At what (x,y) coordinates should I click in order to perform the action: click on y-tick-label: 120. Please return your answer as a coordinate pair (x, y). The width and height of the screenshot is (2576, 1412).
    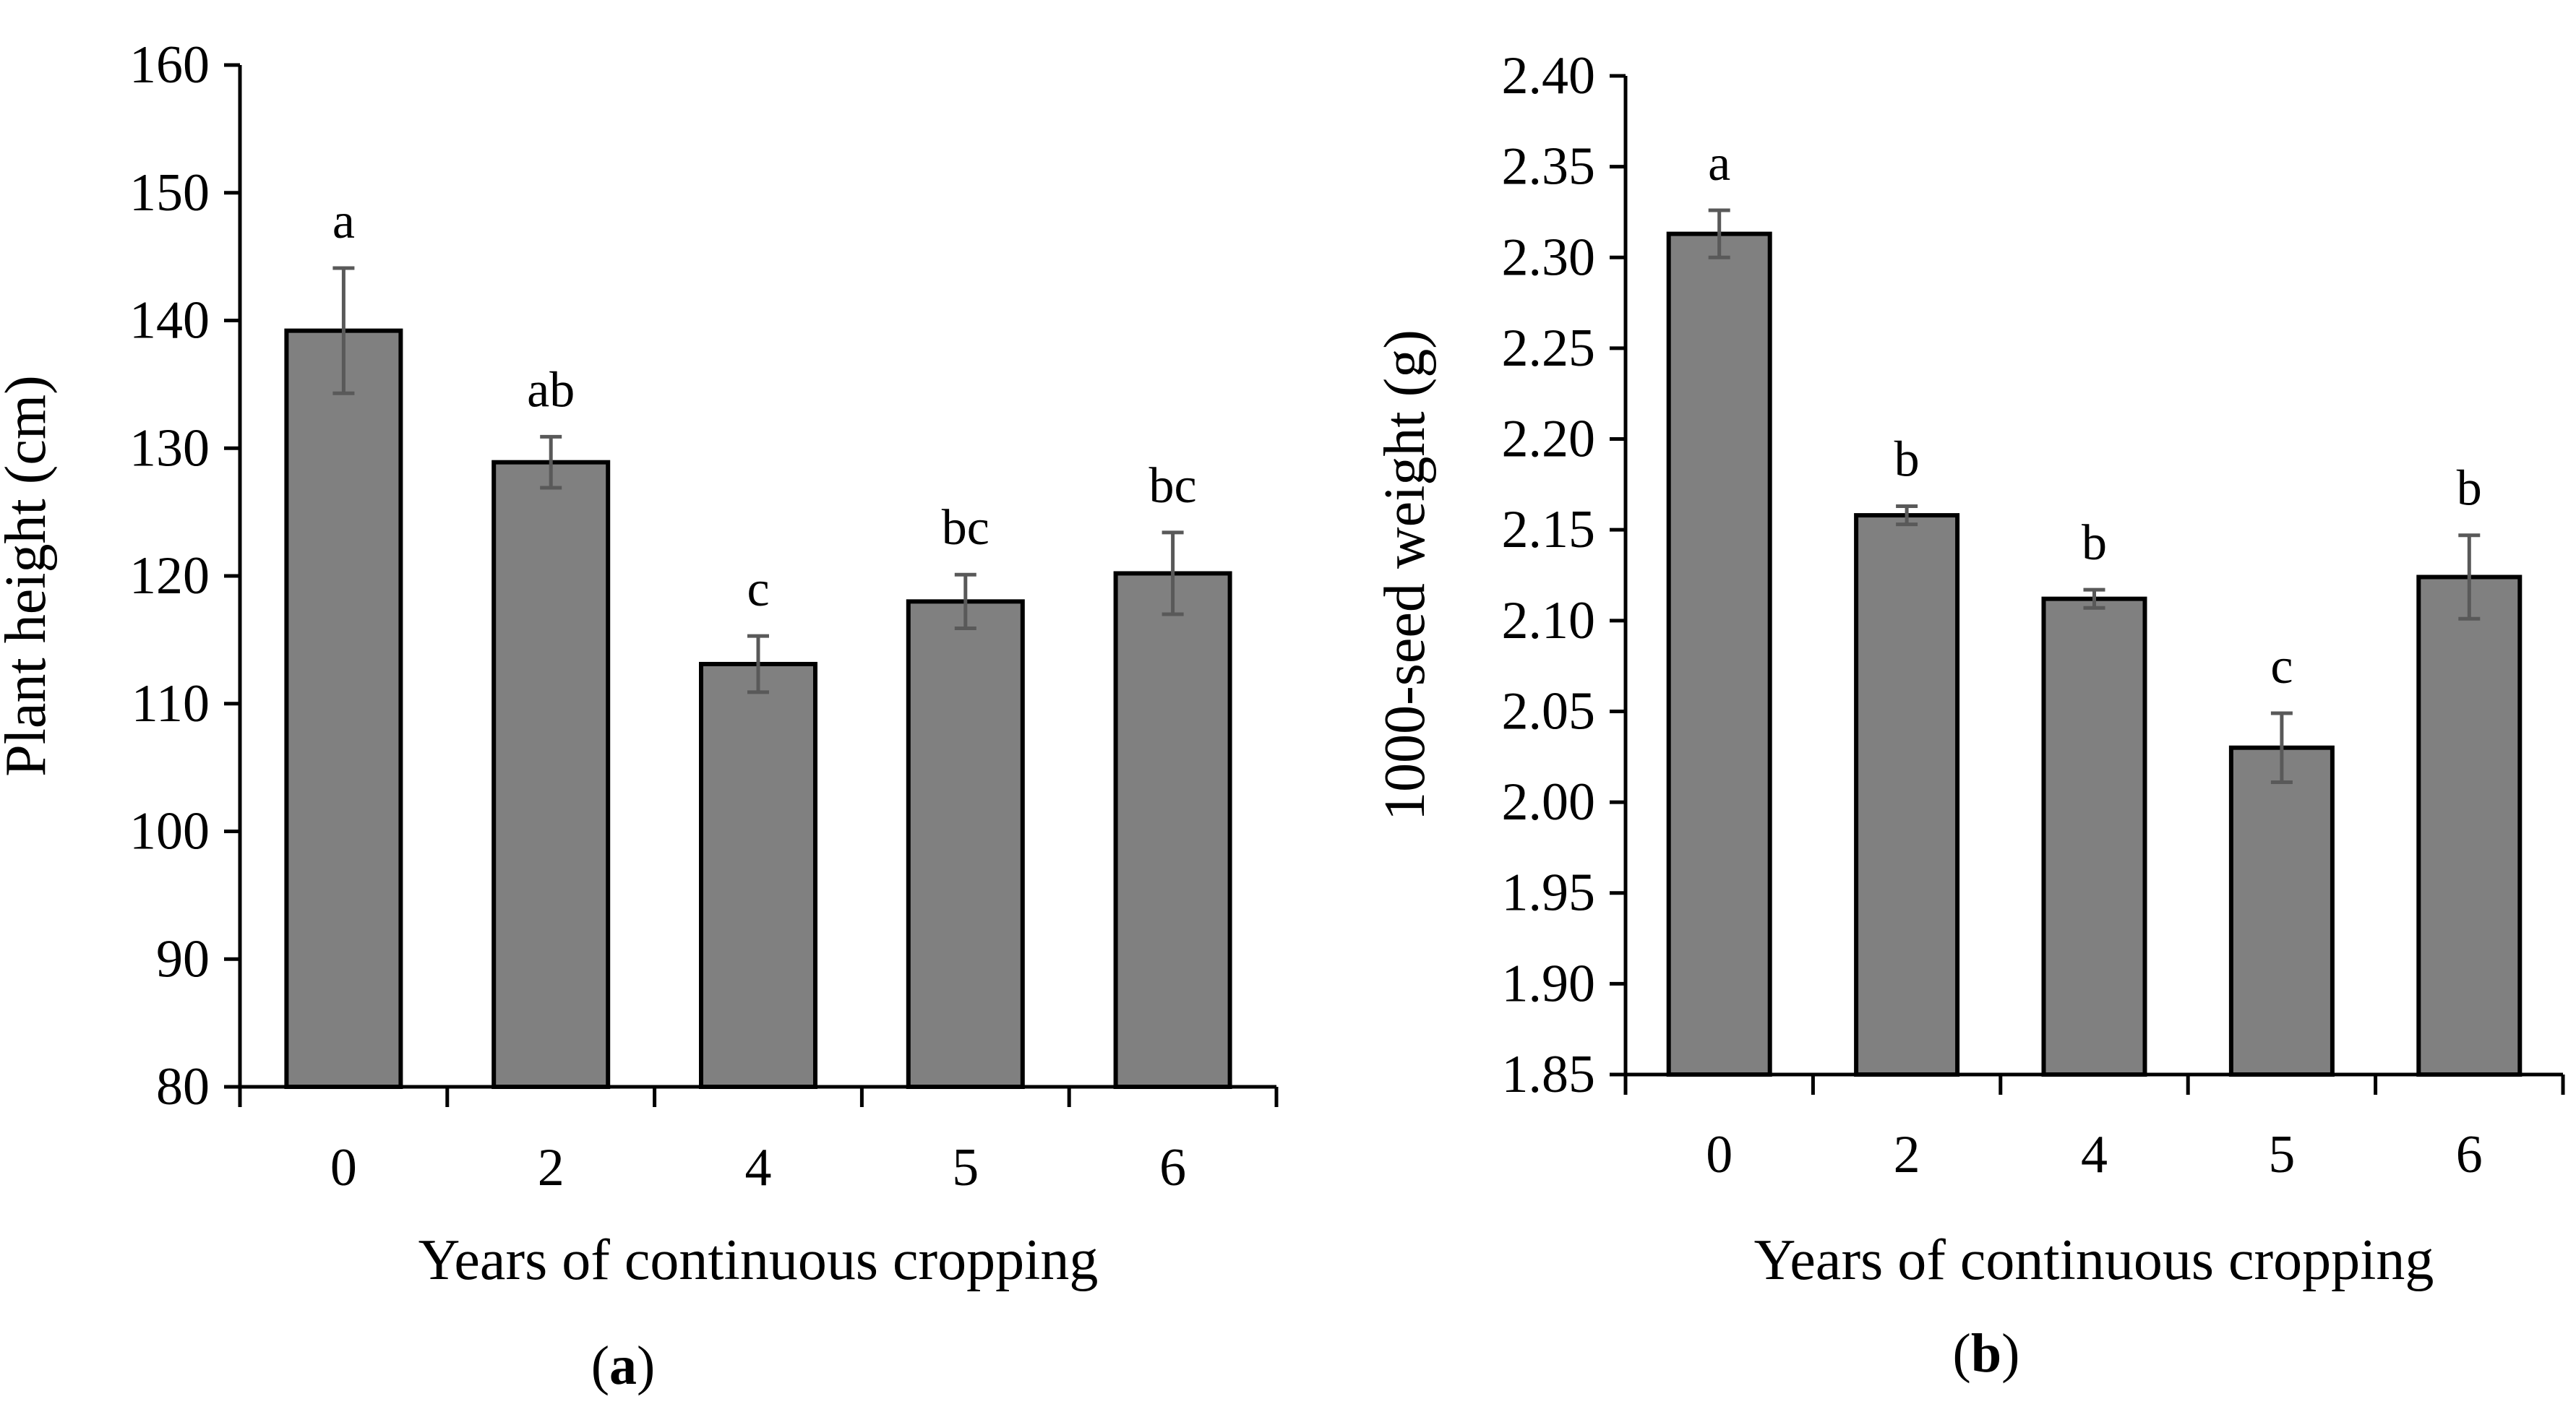
    Looking at the image, I should click on (170, 576).